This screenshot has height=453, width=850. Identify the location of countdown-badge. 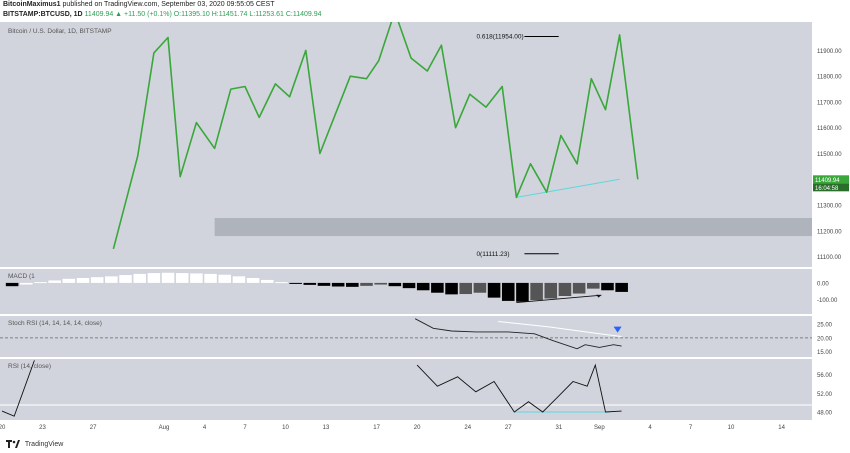
(831, 187).